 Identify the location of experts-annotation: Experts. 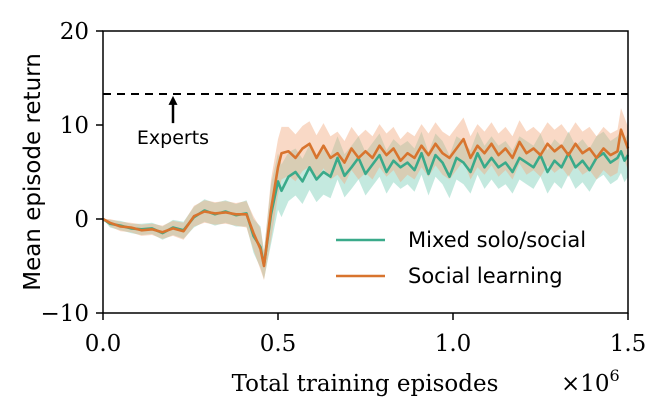
(173, 122).